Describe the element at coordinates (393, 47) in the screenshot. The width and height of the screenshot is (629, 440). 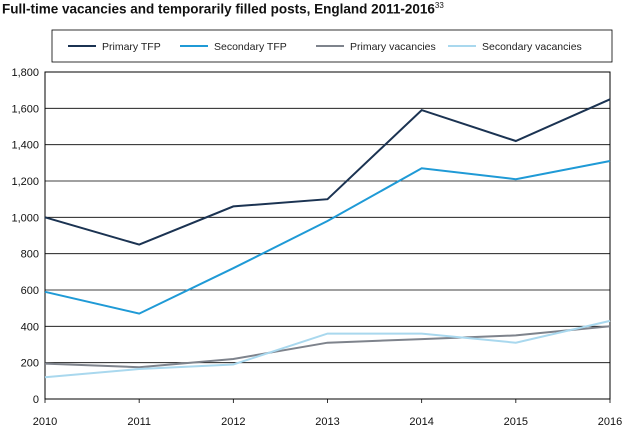
I see `legend-label: Primary vacancies` at that location.